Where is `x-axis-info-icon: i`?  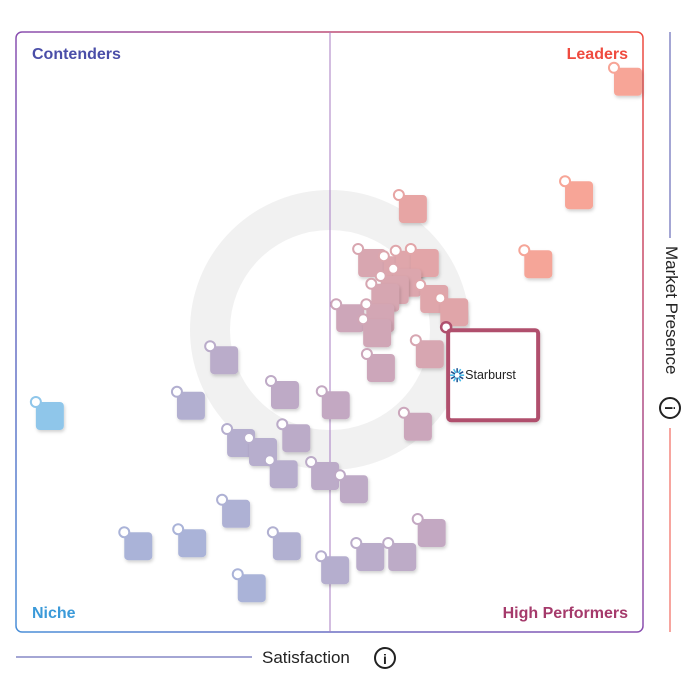 x-axis-info-icon: i is located at coordinates (385, 658).